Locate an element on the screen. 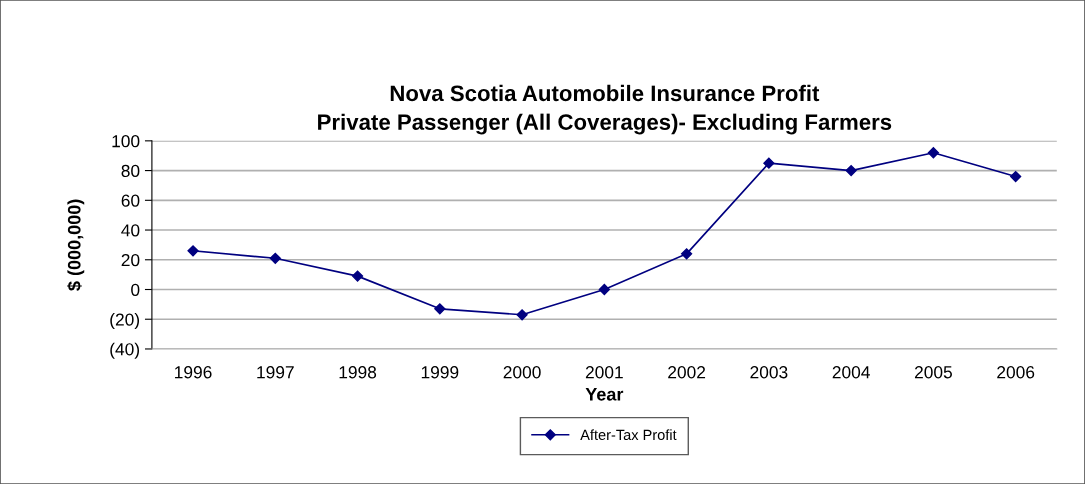 This screenshot has height=484, width=1085. y-tick-label: 60 is located at coordinates (130, 200).